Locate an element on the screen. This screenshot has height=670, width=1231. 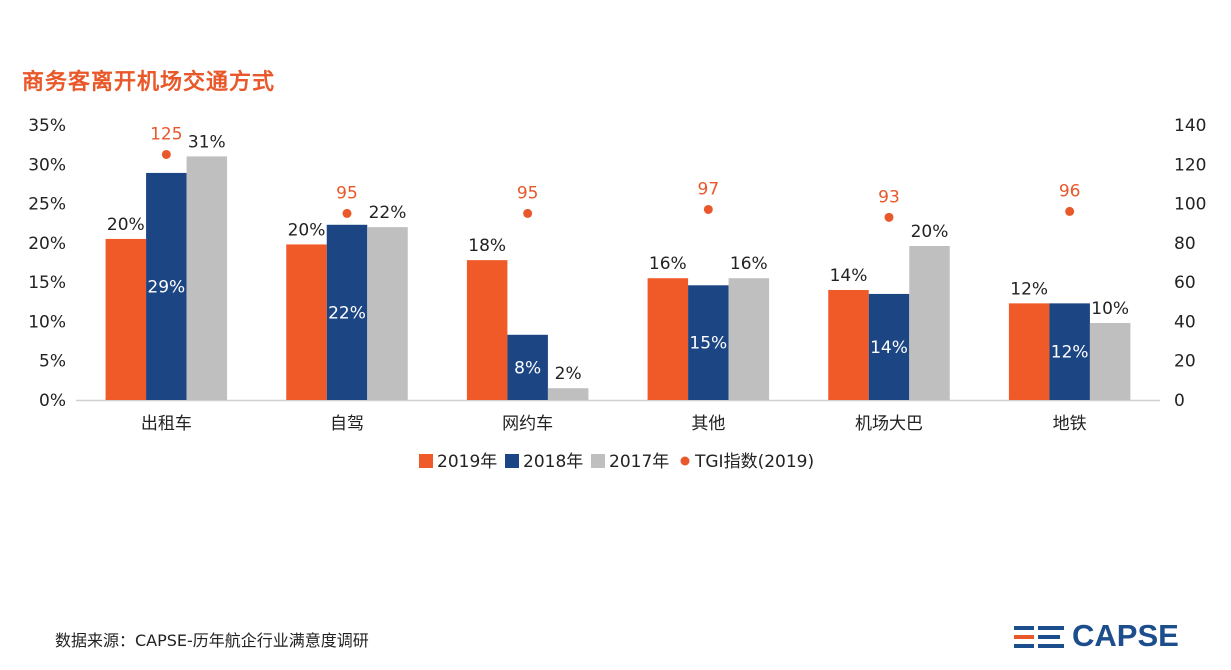
category-label: 网约车 is located at coordinates (527, 424).